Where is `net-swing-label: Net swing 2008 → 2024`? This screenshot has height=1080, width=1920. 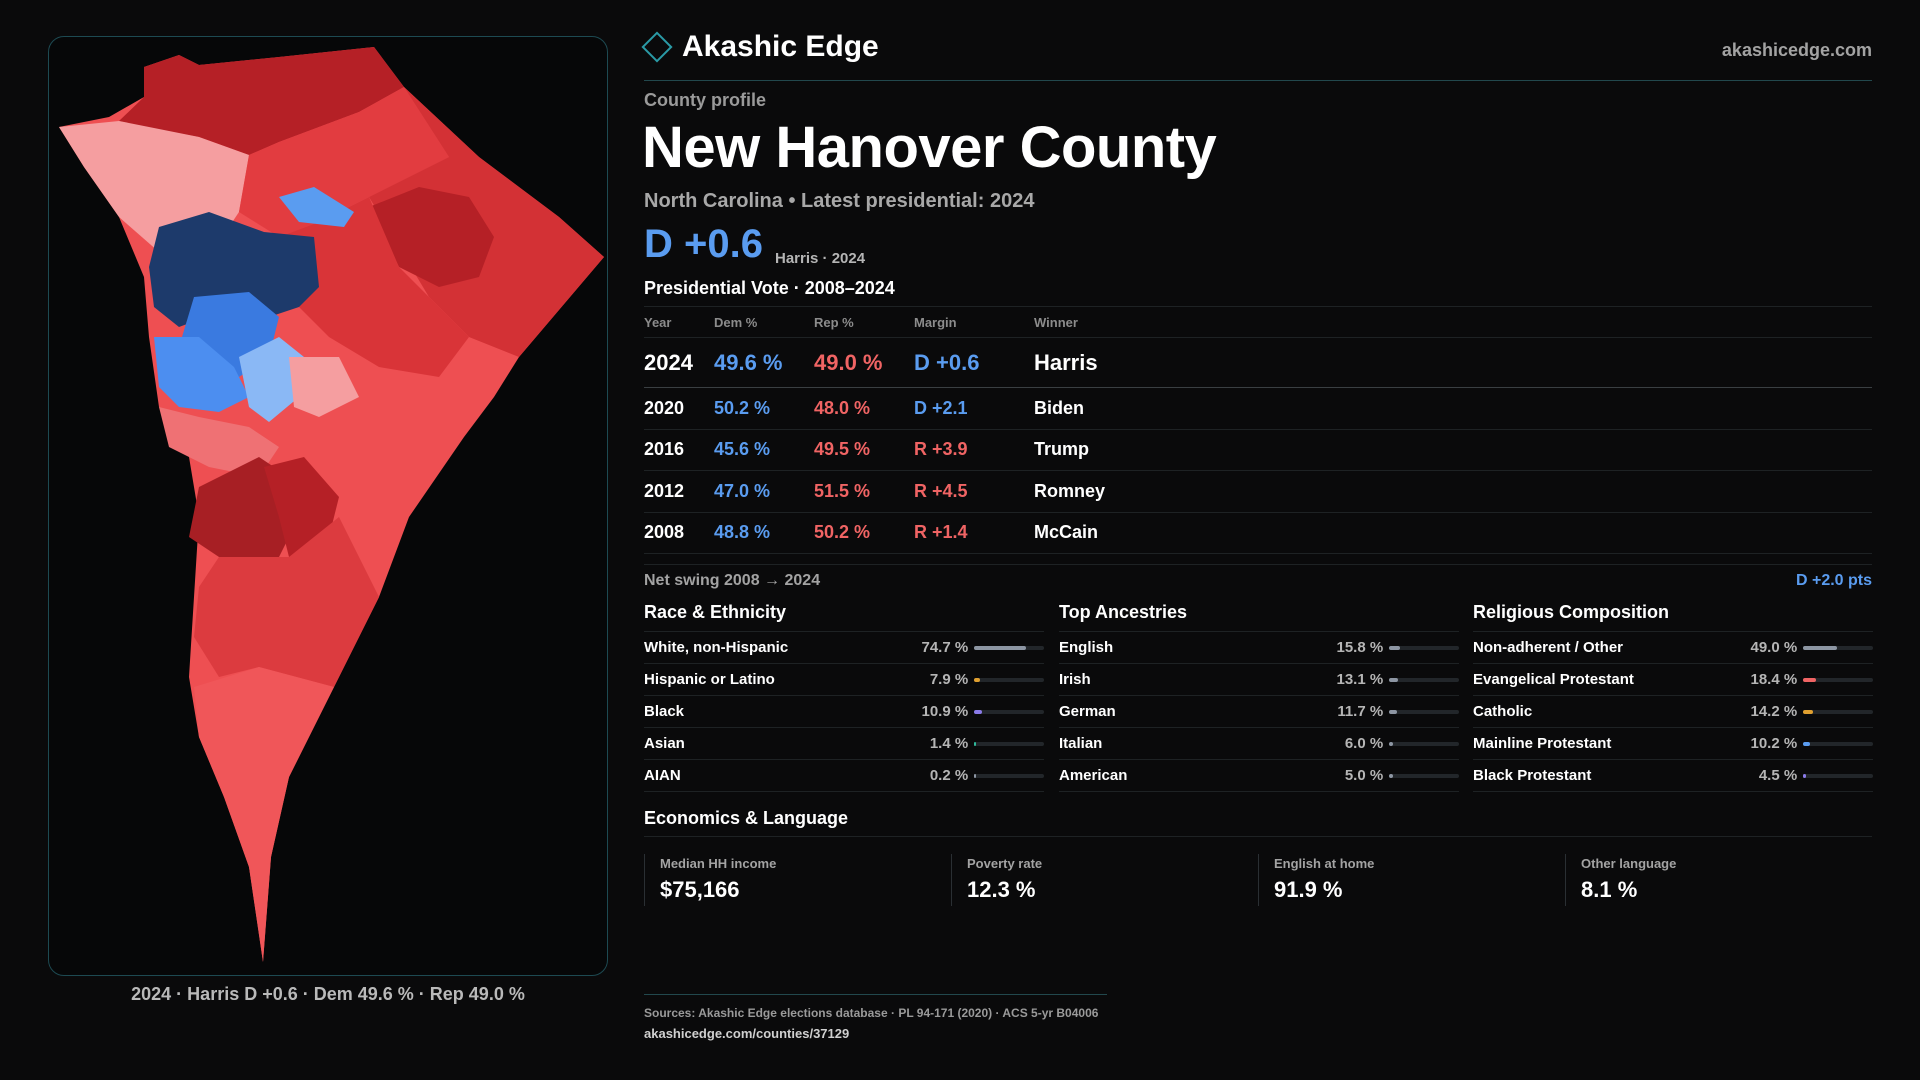
net-swing-label: Net swing 2008 → 2024 is located at coordinates (732, 580).